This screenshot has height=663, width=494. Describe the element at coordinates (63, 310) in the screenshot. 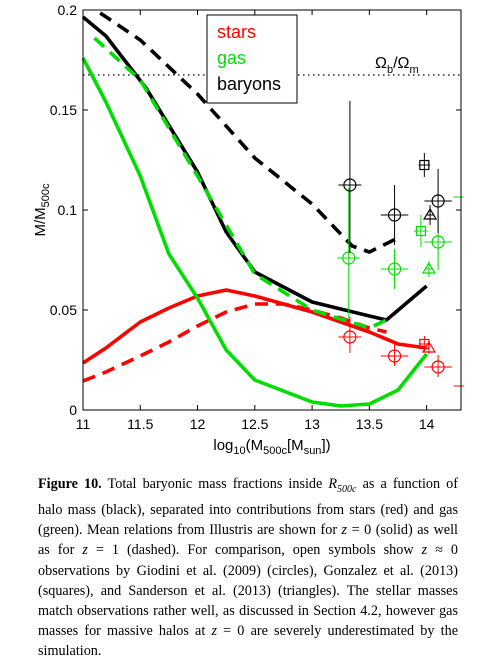

I see `y-tick-label: 0.05` at that location.